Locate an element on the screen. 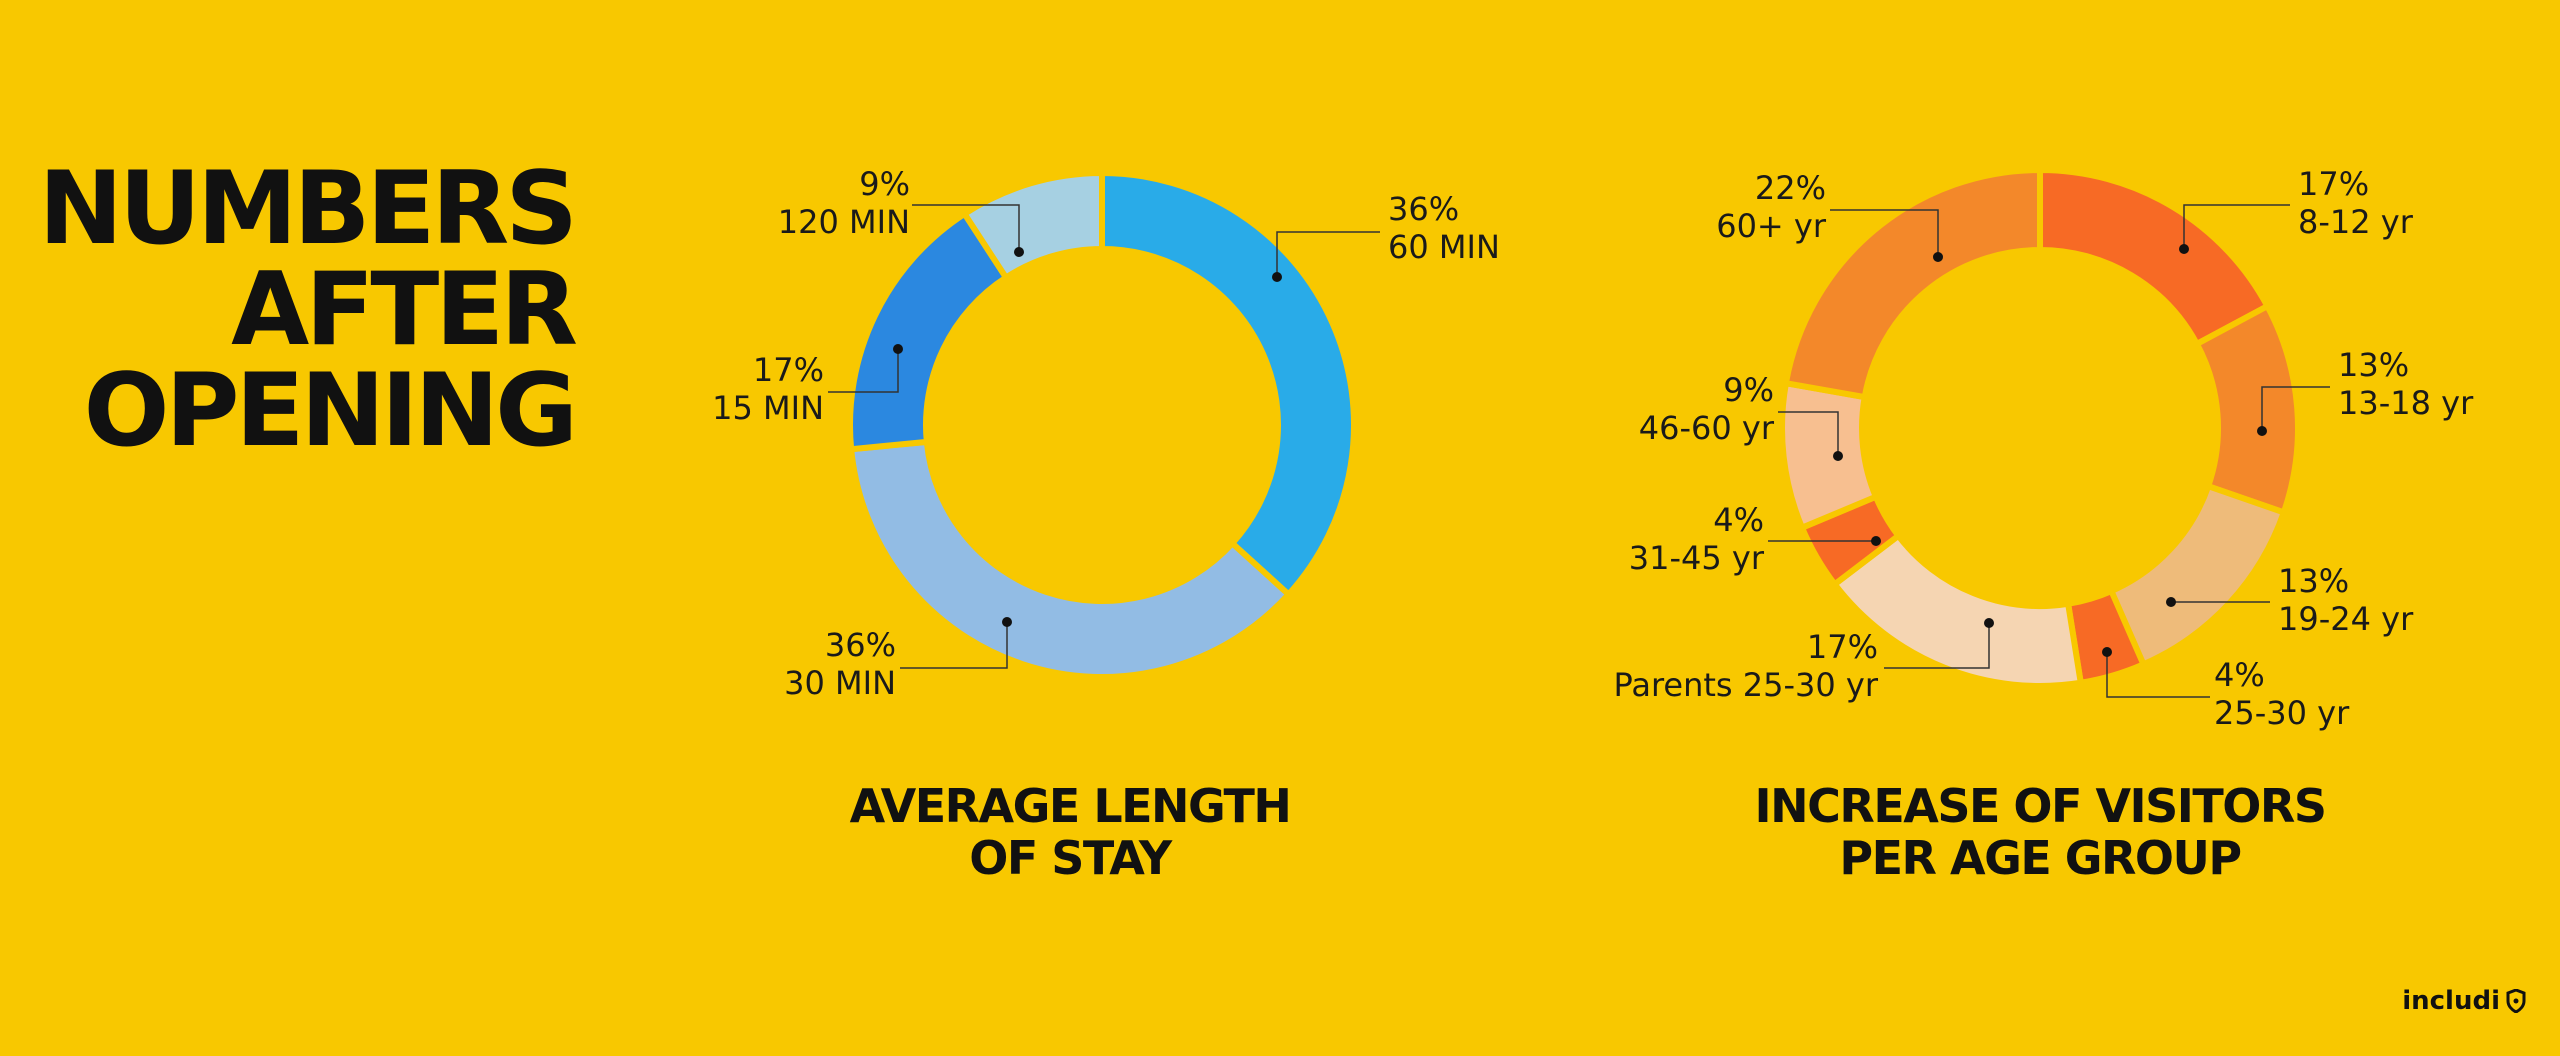 This screenshot has width=2560, height=1056. chart-title-stay-line-1: AVERAGE LENGTH is located at coordinates (1070, 806).